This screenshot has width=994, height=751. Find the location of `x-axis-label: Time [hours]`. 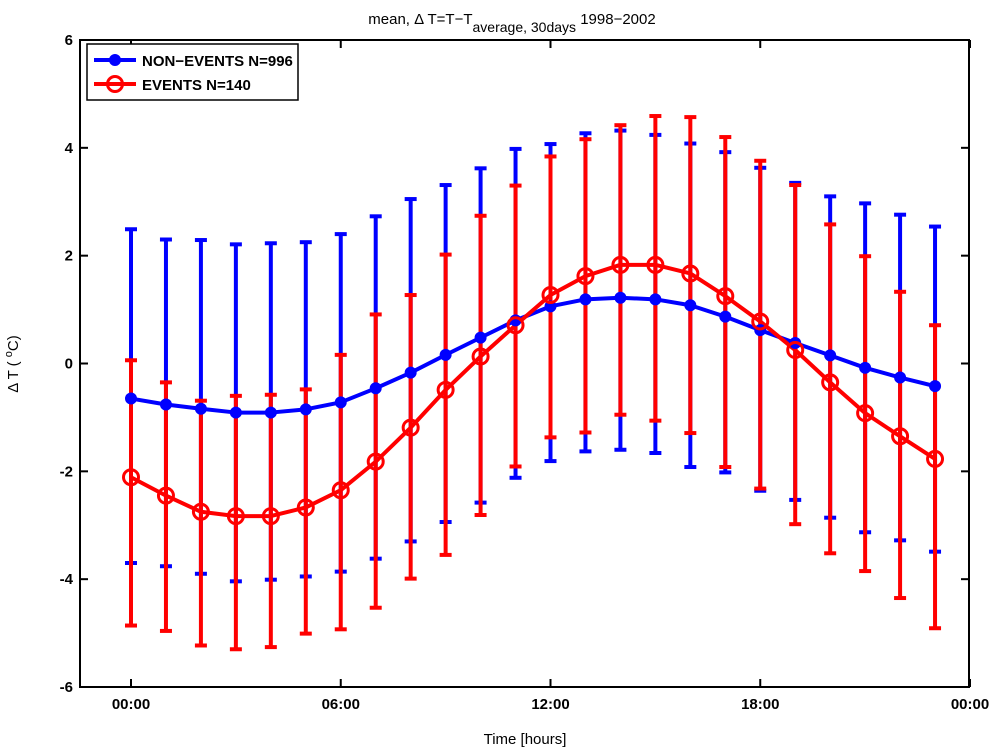

x-axis-label: Time [hours] is located at coordinates (525, 739).